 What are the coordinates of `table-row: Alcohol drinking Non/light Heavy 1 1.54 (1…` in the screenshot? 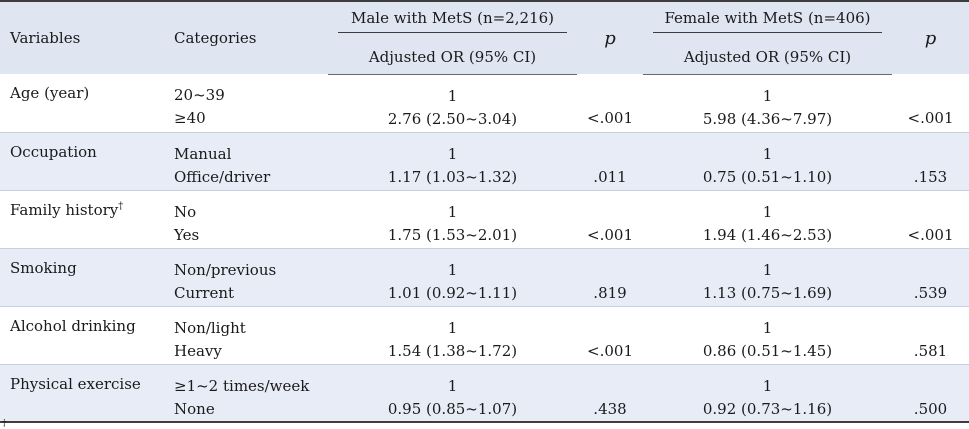 It's located at (484, 335).